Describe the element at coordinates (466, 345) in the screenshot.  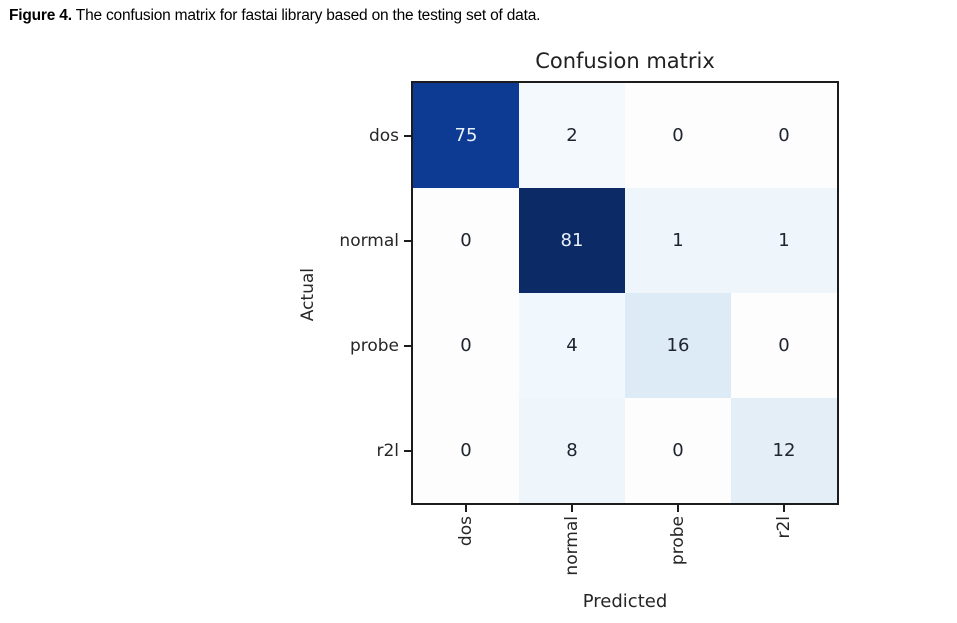
I see `matrix-cell-probe-dos: 0` at that location.